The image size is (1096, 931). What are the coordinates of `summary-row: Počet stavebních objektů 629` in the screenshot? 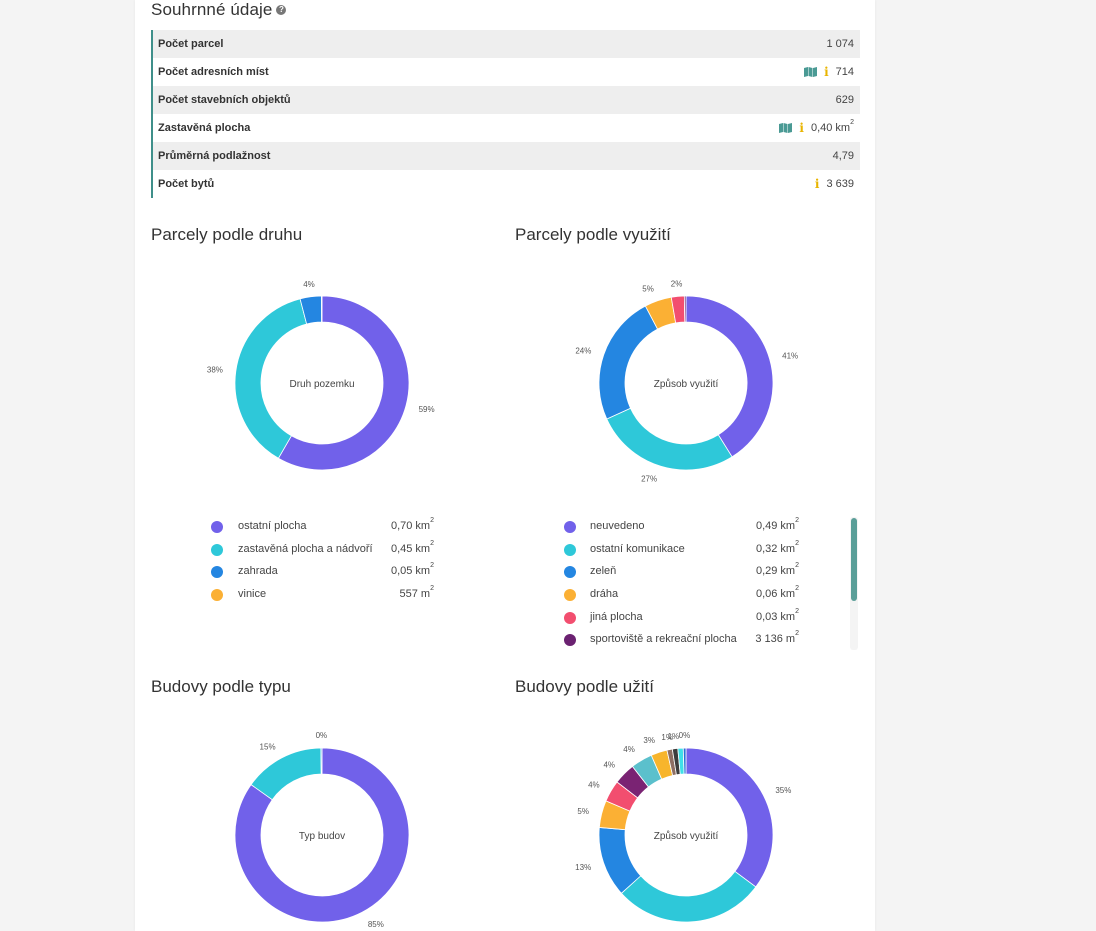 It's located at (506, 100).